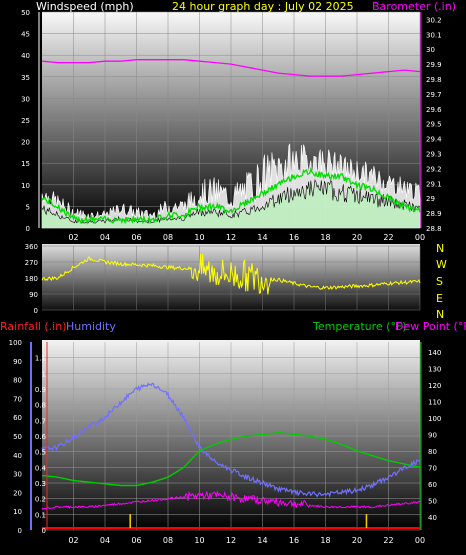 This screenshot has height=555, width=466. I want to click on rain-x-tick: 06, so click(136, 540).